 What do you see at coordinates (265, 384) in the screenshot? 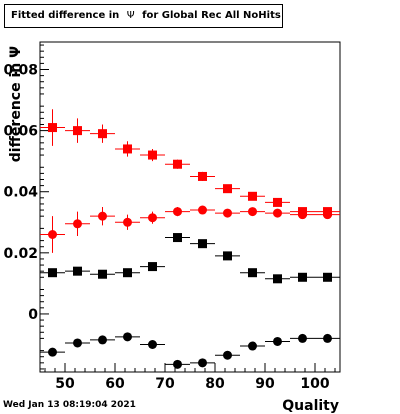
I see `x-tick-label: 90` at bounding box center [265, 384].